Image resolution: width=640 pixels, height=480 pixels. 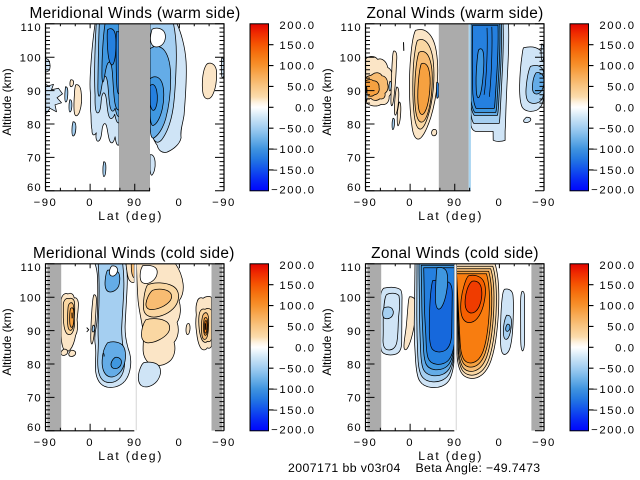 I want to click on svg-text: 2007171 bb v03r04, so click(x=344, y=468).